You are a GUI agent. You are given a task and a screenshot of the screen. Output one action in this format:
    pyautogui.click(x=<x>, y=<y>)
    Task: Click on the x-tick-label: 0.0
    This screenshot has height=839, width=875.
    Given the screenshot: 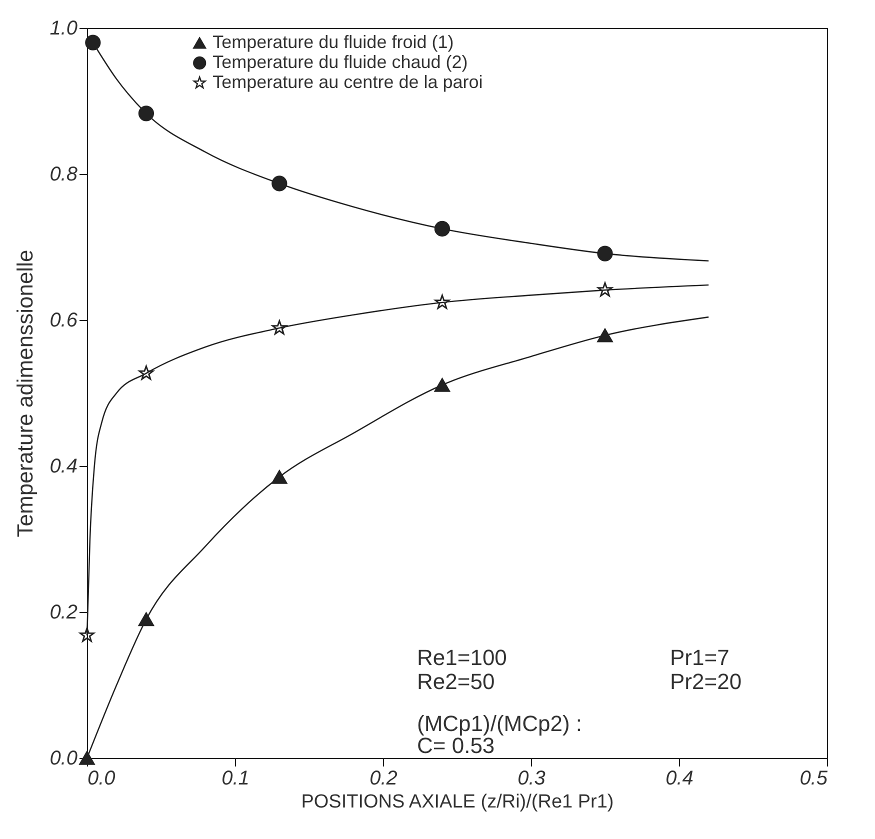 What is the action you would take?
    pyautogui.click(x=102, y=779)
    